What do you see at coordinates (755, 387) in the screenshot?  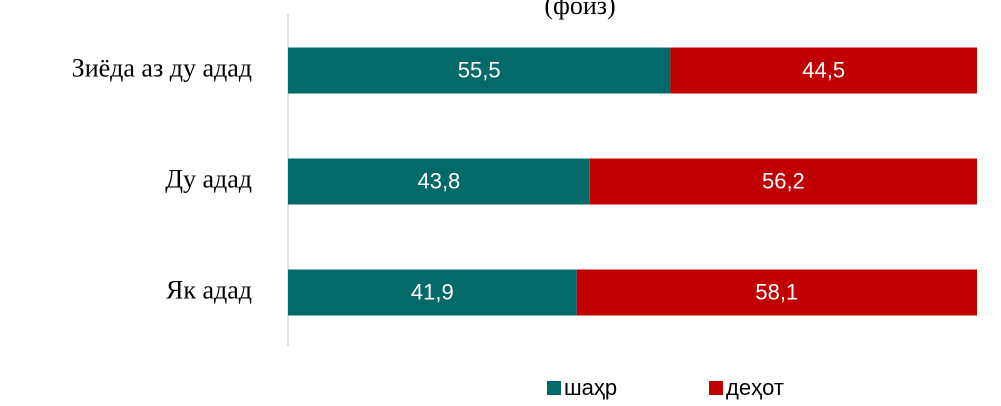 I see `legend-label: деҳот` at bounding box center [755, 387].